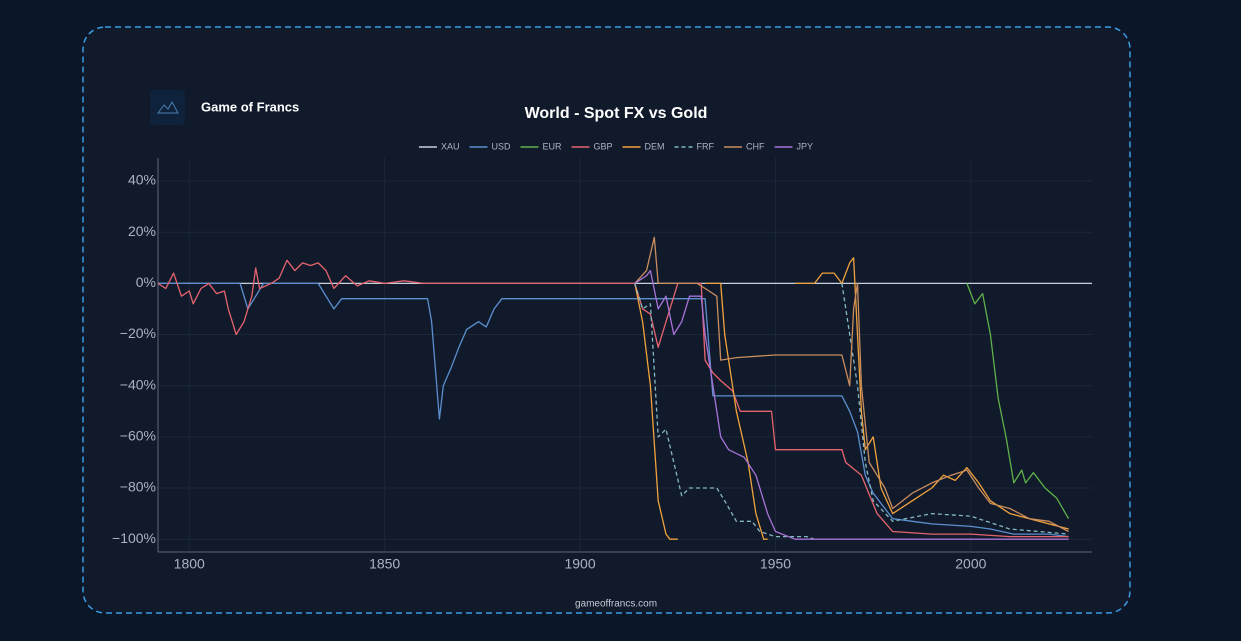  Describe the element at coordinates (250, 106) in the screenshot. I see `brand: Game of Francs` at that location.